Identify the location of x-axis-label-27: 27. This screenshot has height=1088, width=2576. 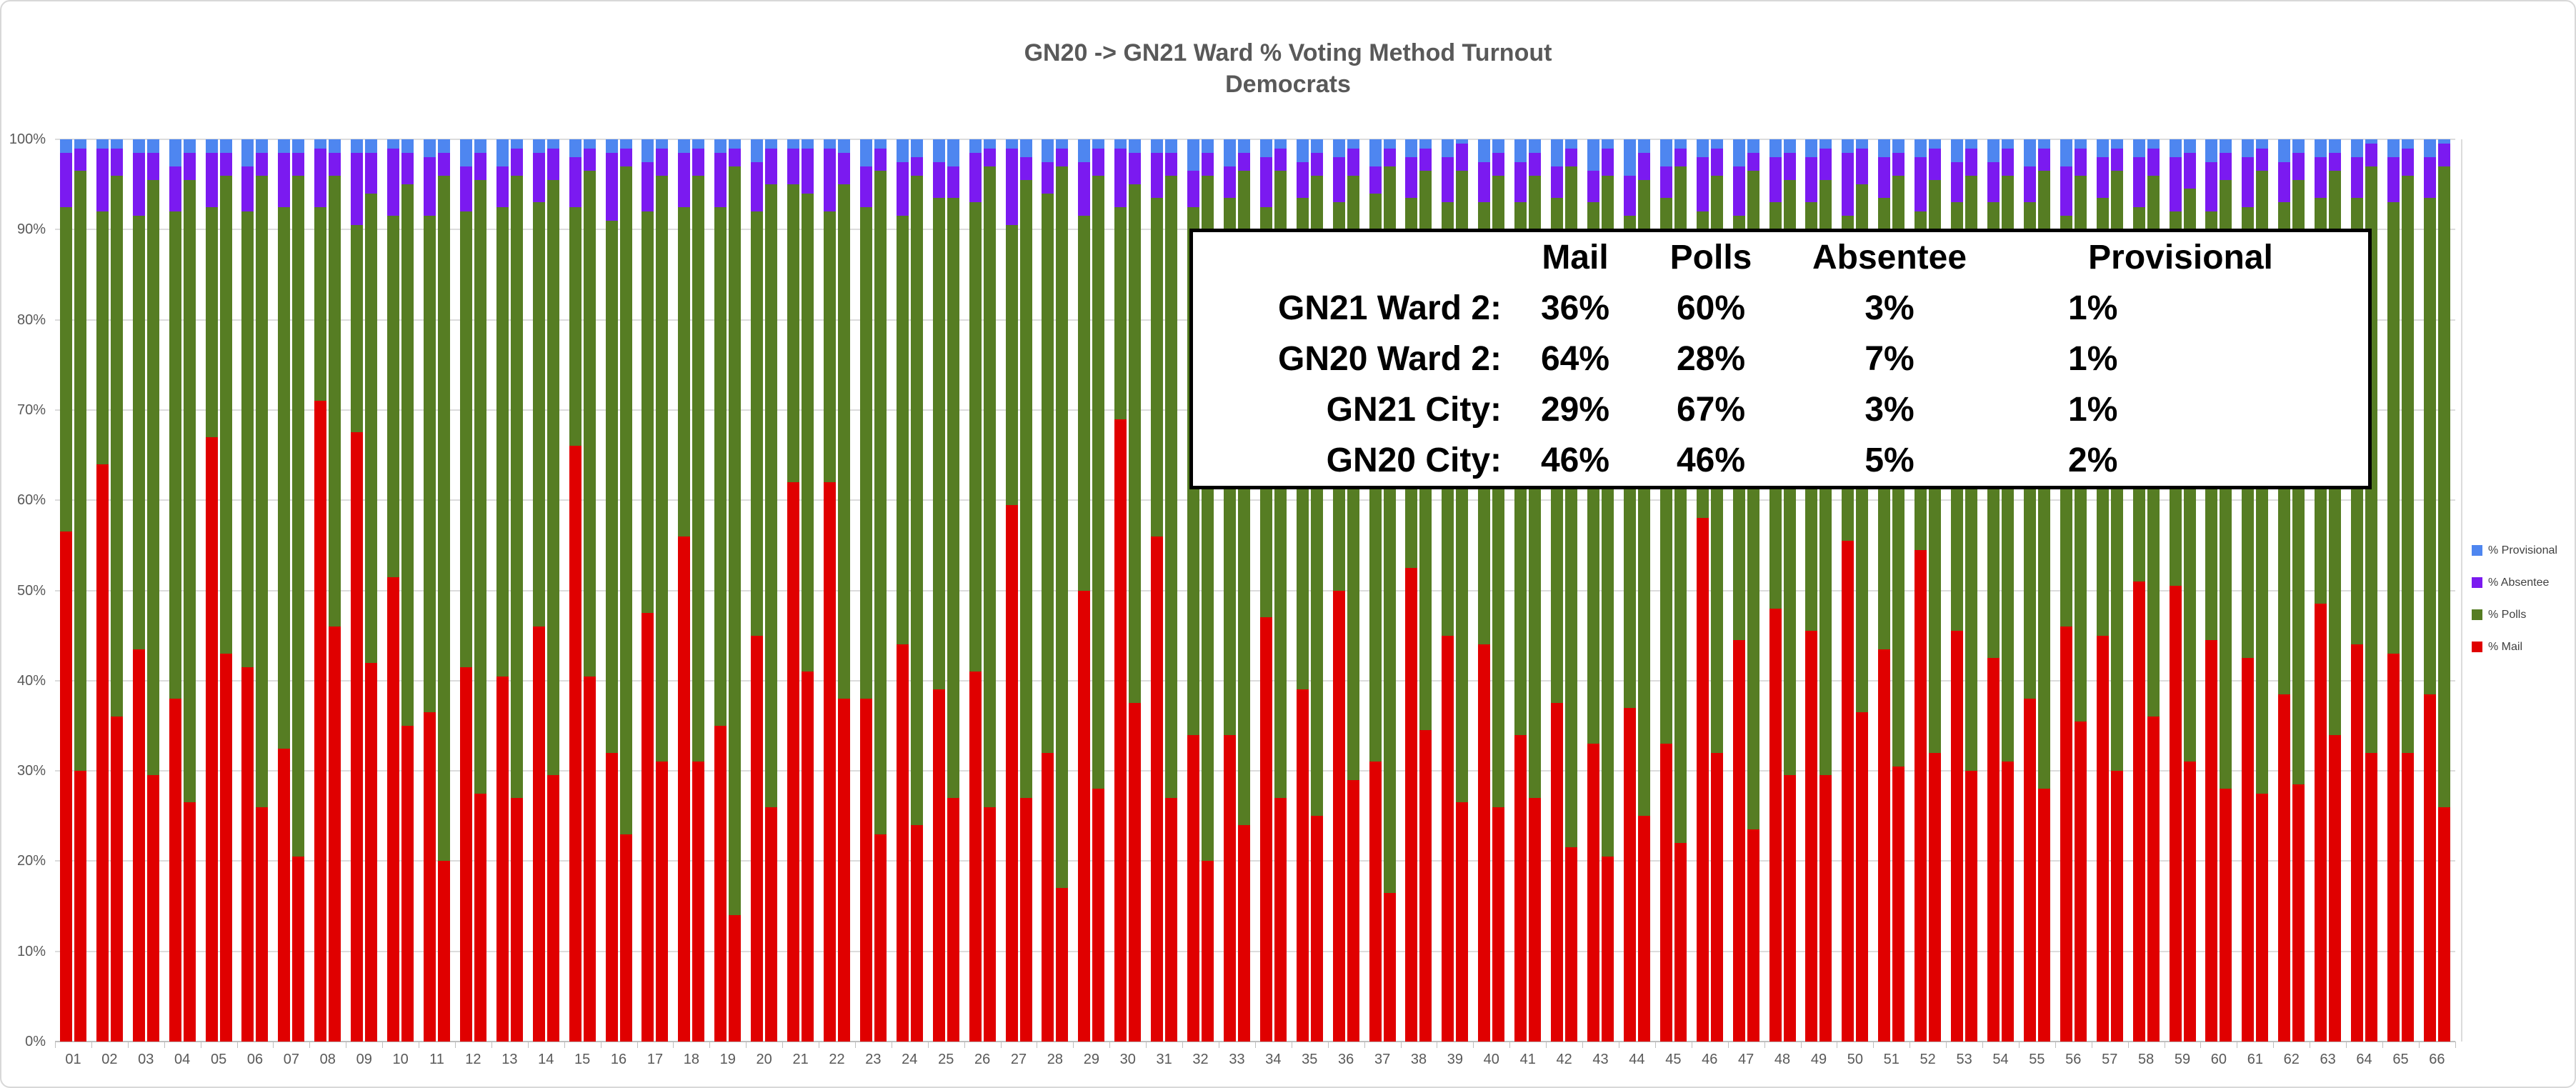
(1019, 1059).